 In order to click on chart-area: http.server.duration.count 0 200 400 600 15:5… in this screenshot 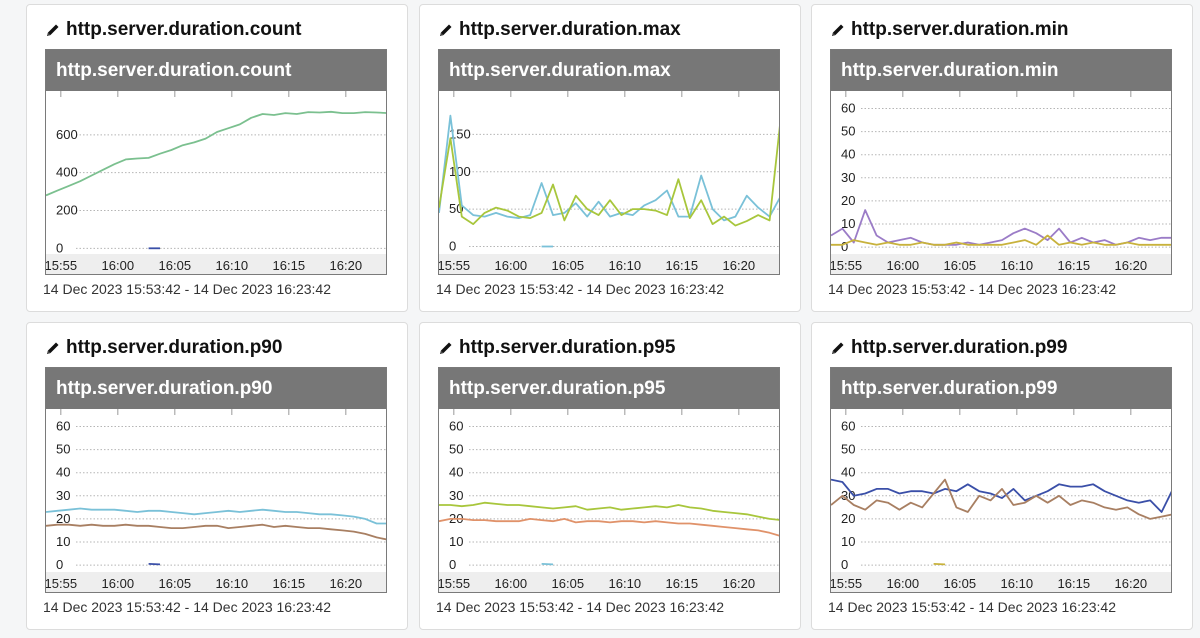, I will do `click(216, 162)`.